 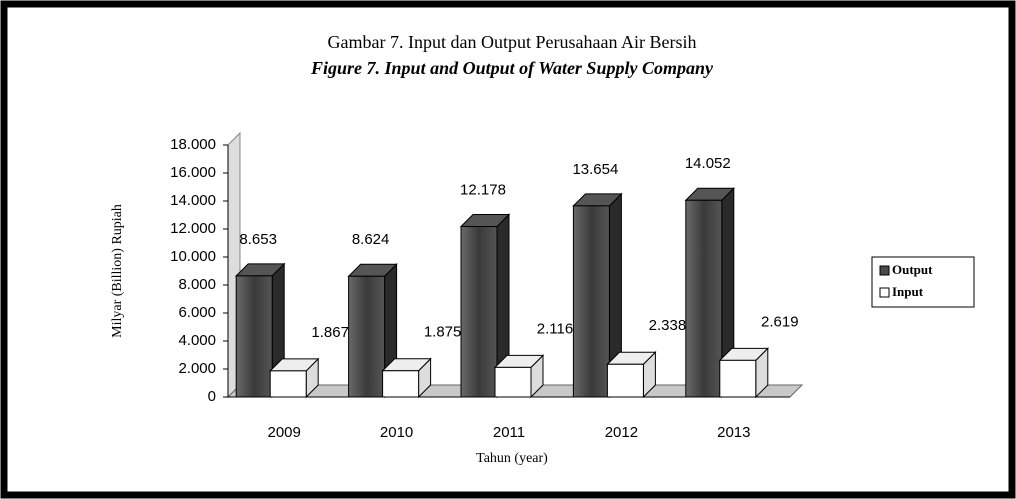 I want to click on data-label: 14.052, so click(x=708, y=163).